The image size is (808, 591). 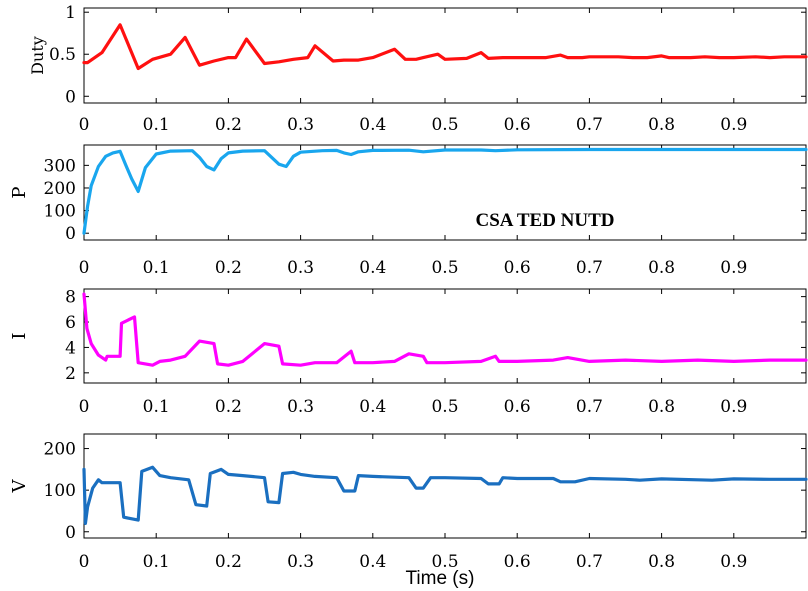 I want to click on duty-y-tick-label: 0.5, so click(x=62, y=55).